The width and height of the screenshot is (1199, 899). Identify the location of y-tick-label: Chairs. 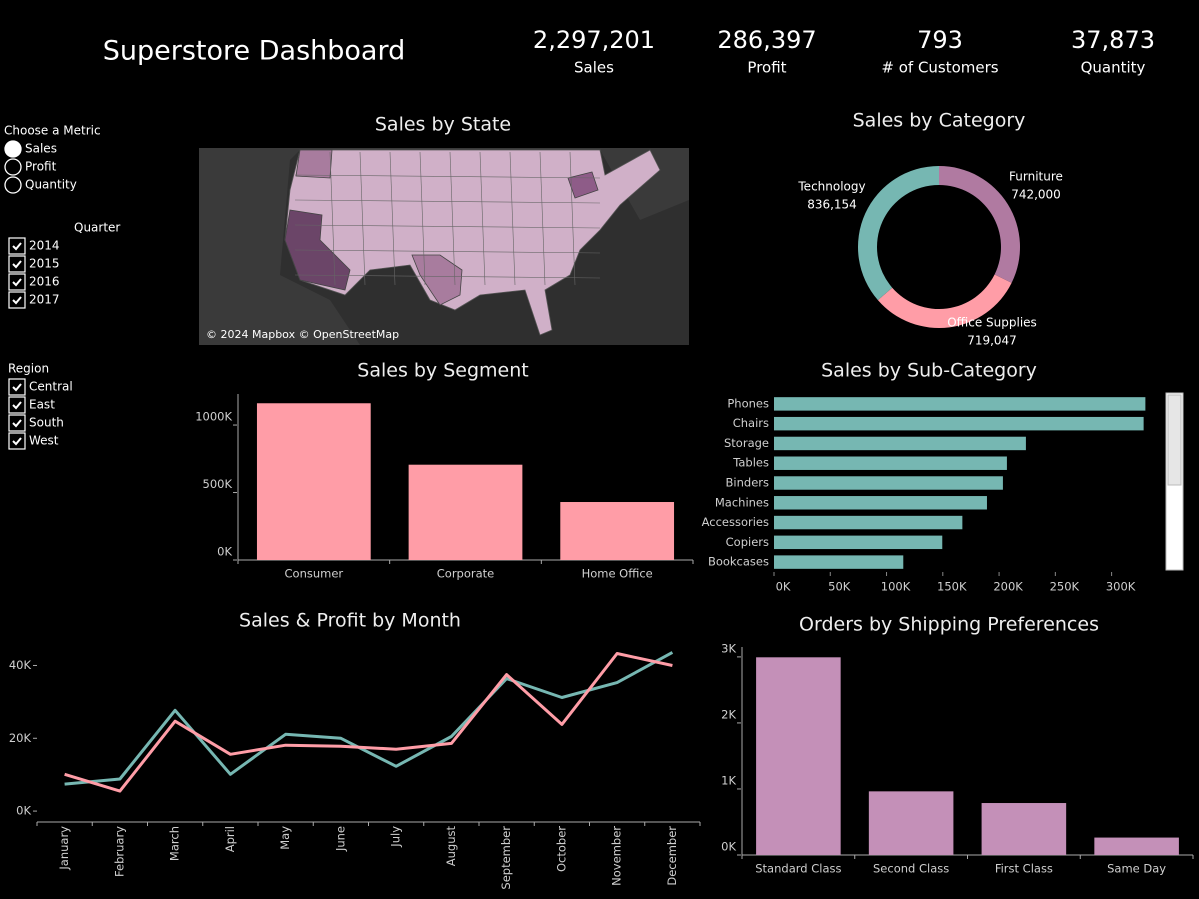
(751, 423).